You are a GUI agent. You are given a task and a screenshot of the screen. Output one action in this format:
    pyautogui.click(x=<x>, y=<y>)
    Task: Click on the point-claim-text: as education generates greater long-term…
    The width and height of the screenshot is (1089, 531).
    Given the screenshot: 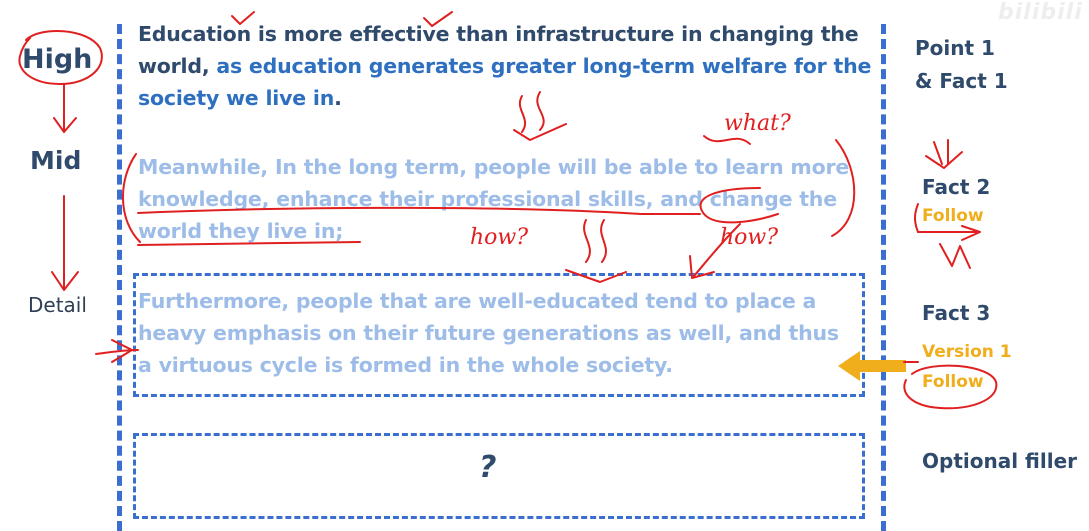 What is the action you would take?
    pyautogui.click(x=505, y=82)
    